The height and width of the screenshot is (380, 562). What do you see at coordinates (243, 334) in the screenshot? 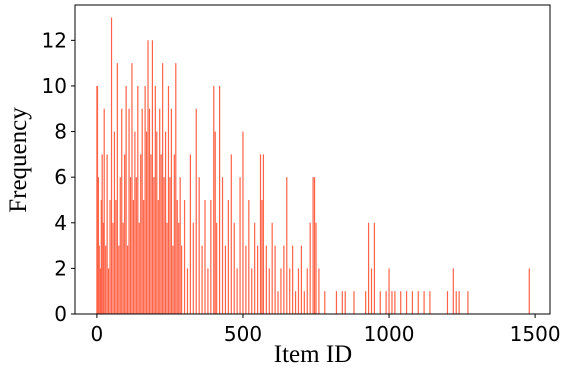
I see `x-tick-label: 500` at bounding box center [243, 334].